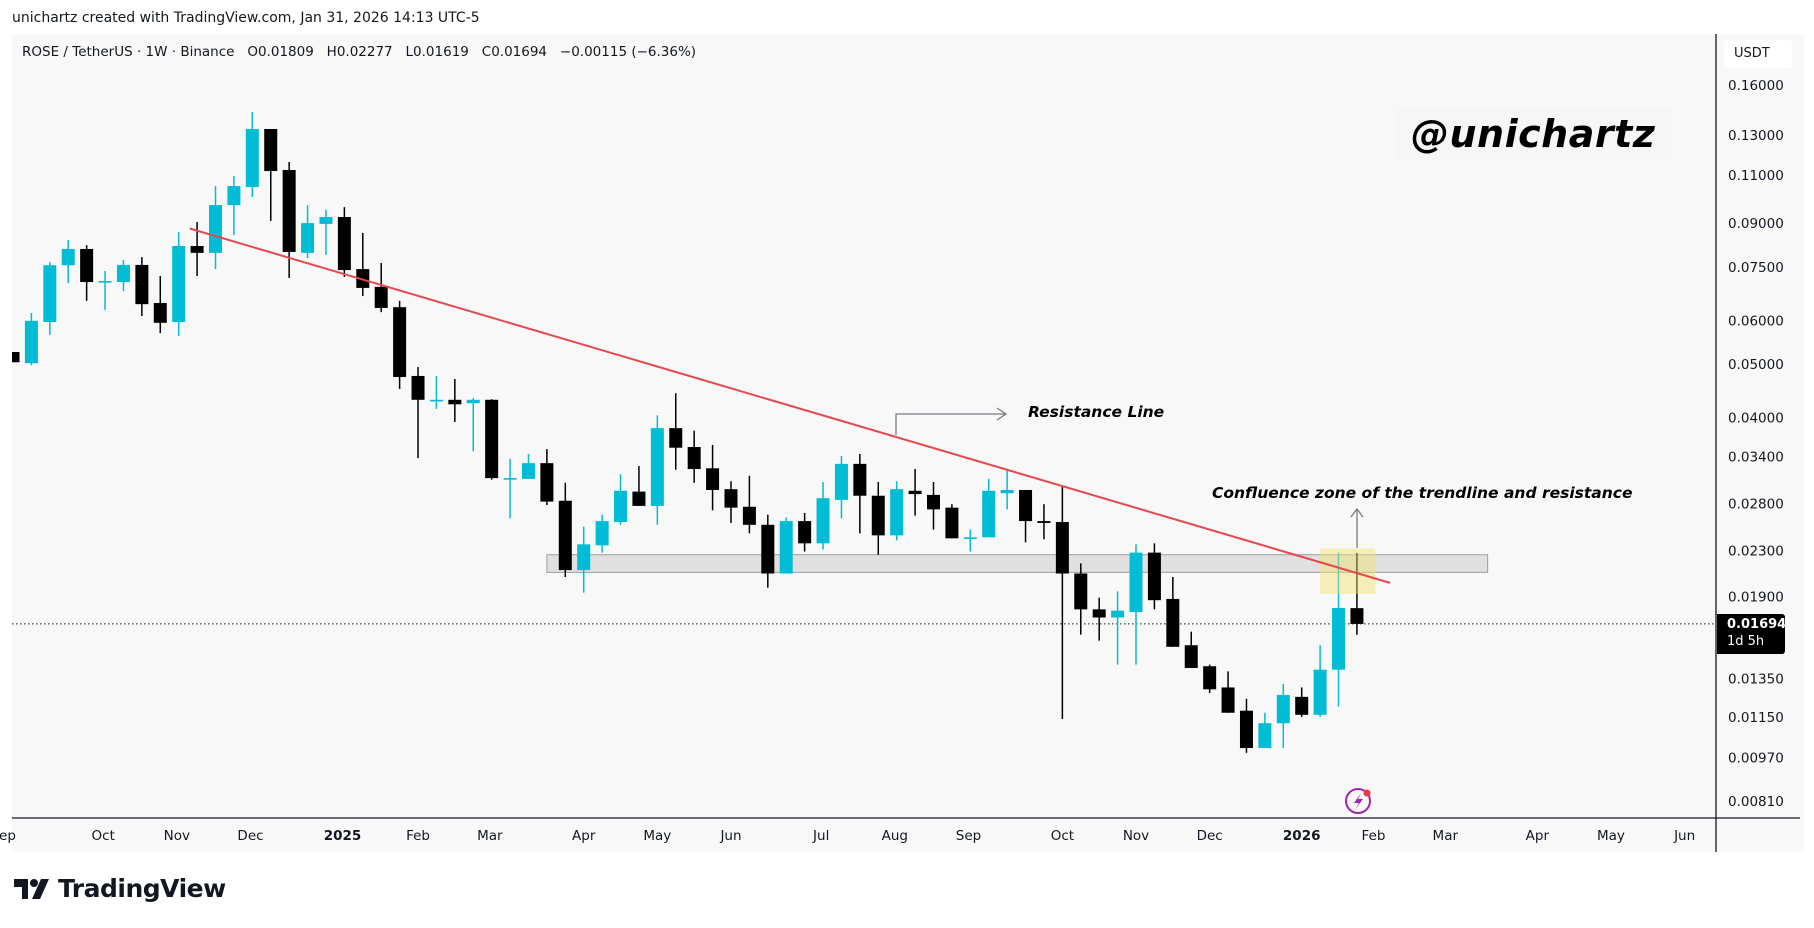 Image resolution: width=1814 pixels, height=928 pixels. What do you see at coordinates (142, 888) in the screenshot?
I see `tradingview-wordmark: TradingView` at bounding box center [142, 888].